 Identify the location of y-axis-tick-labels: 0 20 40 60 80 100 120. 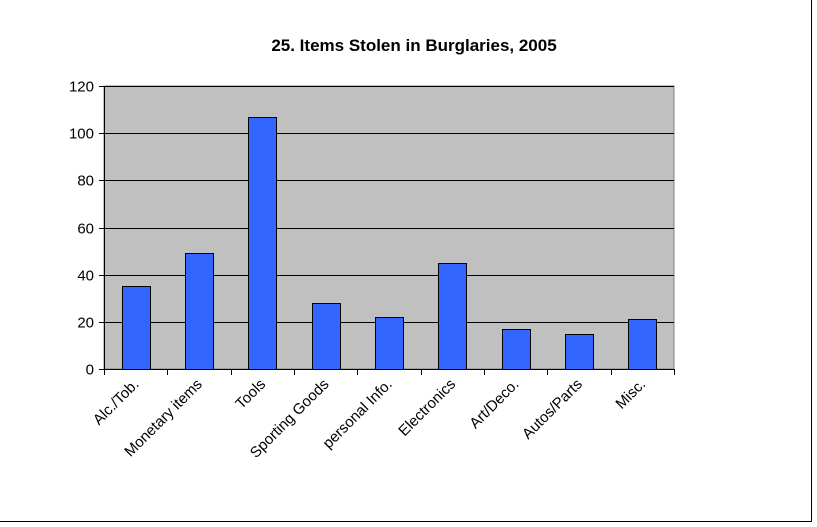
(81, 229).